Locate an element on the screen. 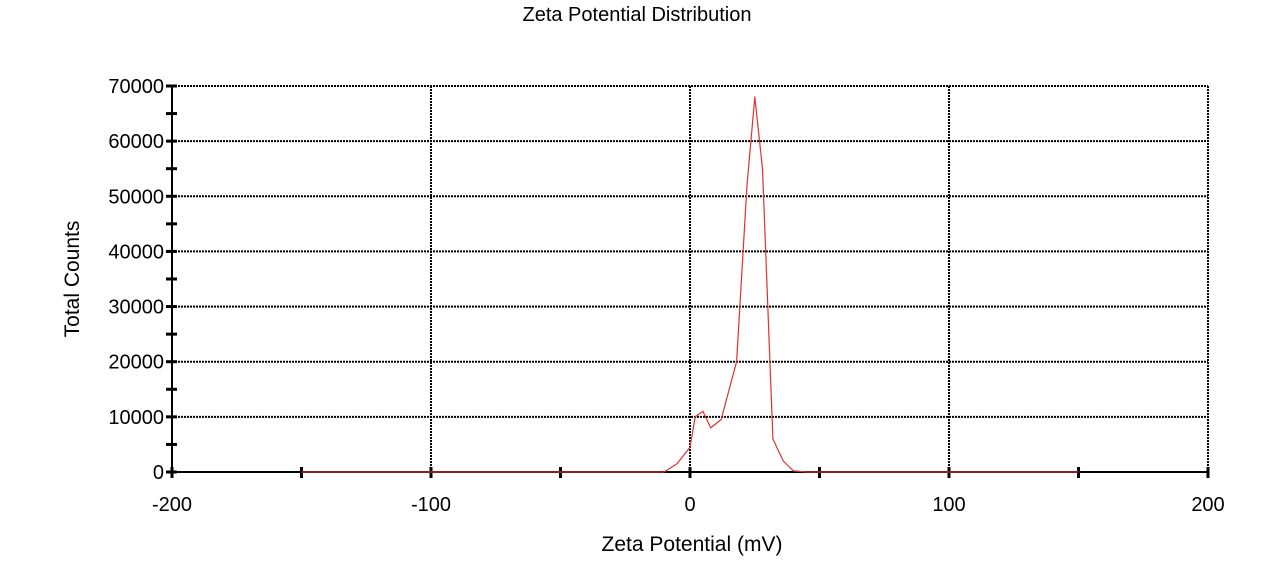 The width and height of the screenshot is (1262, 582). y-axis-label: Total Counts is located at coordinates (72, 279).